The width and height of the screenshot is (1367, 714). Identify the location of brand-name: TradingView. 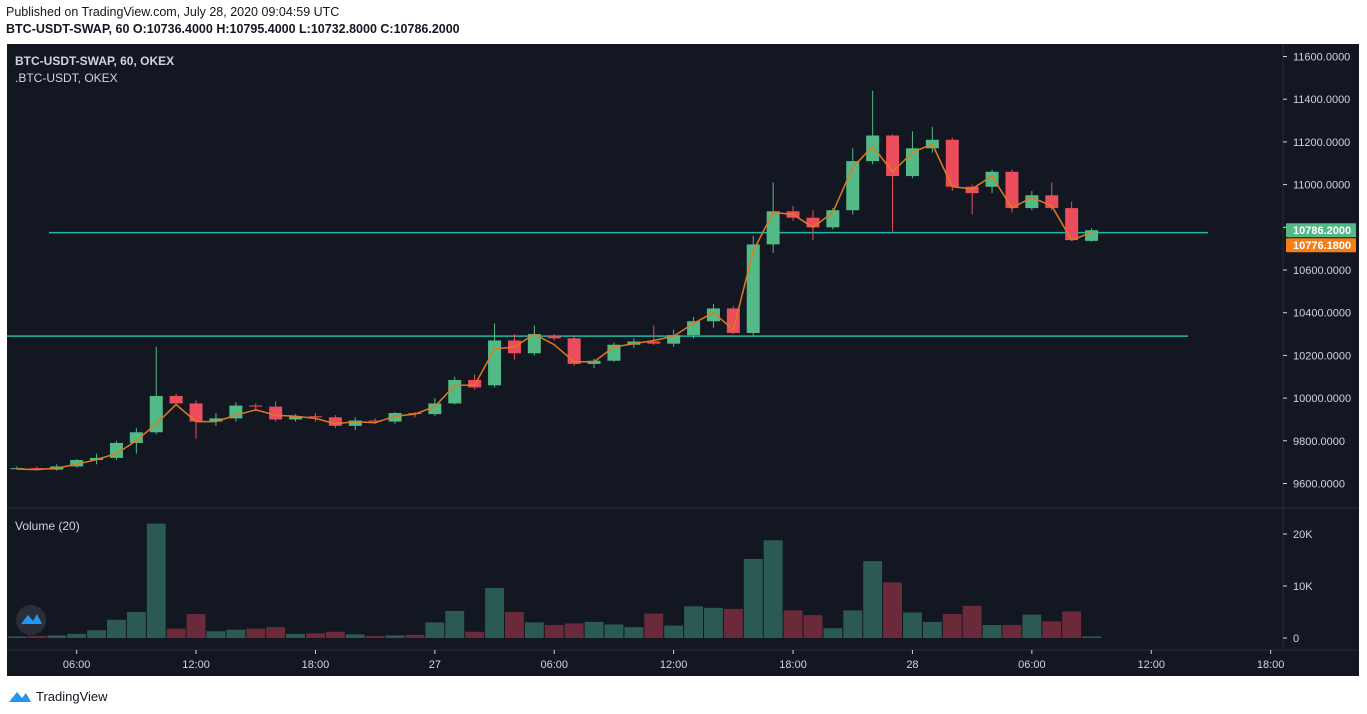
(72, 696).